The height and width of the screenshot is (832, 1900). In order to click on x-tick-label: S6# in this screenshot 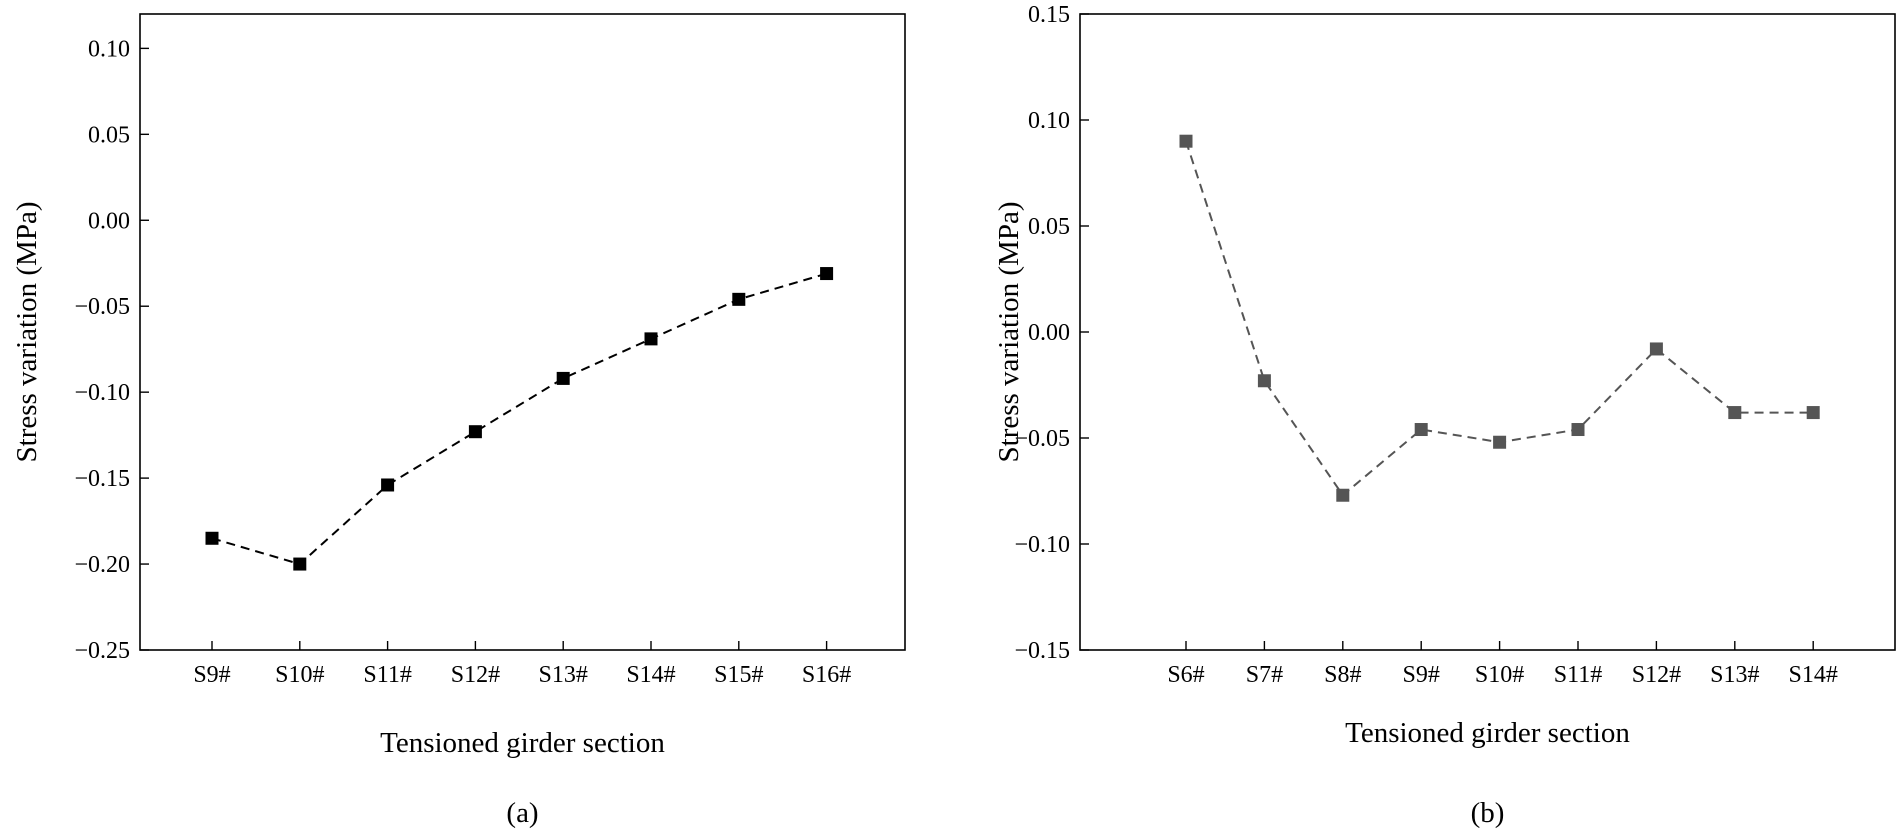, I will do `click(1185, 675)`.